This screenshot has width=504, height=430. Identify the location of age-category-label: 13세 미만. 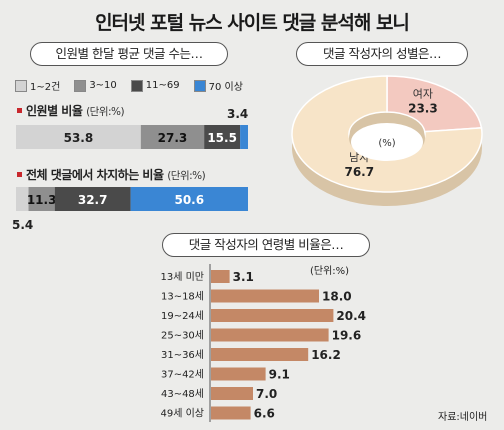
(182, 277).